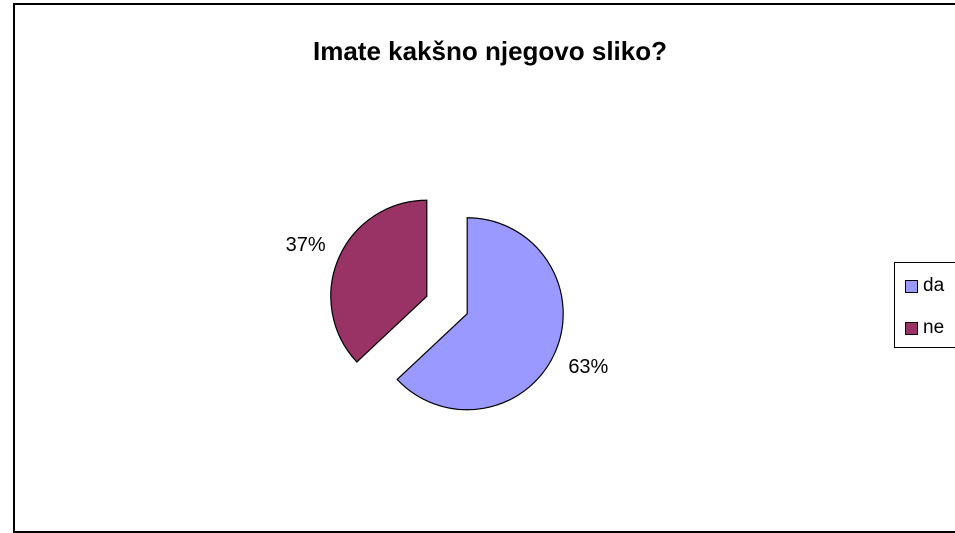  I want to click on pie-slice-ne, so click(379, 281).